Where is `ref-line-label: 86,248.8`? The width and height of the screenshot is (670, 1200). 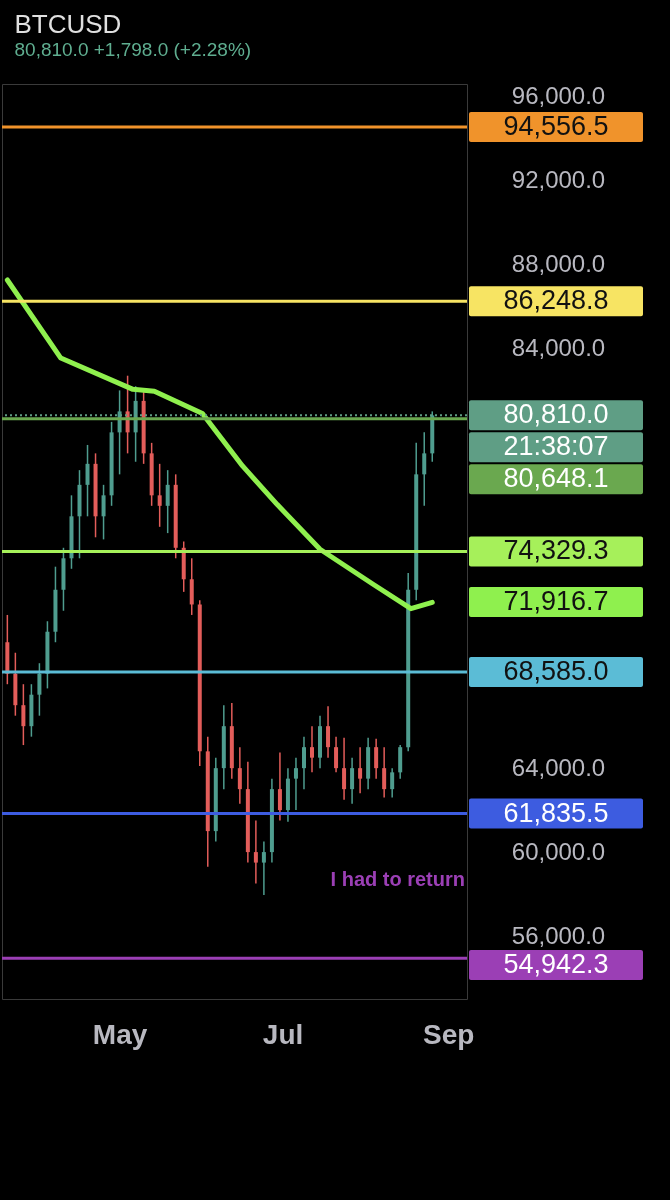
ref-line-label: 86,248.8 is located at coordinates (556, 300).